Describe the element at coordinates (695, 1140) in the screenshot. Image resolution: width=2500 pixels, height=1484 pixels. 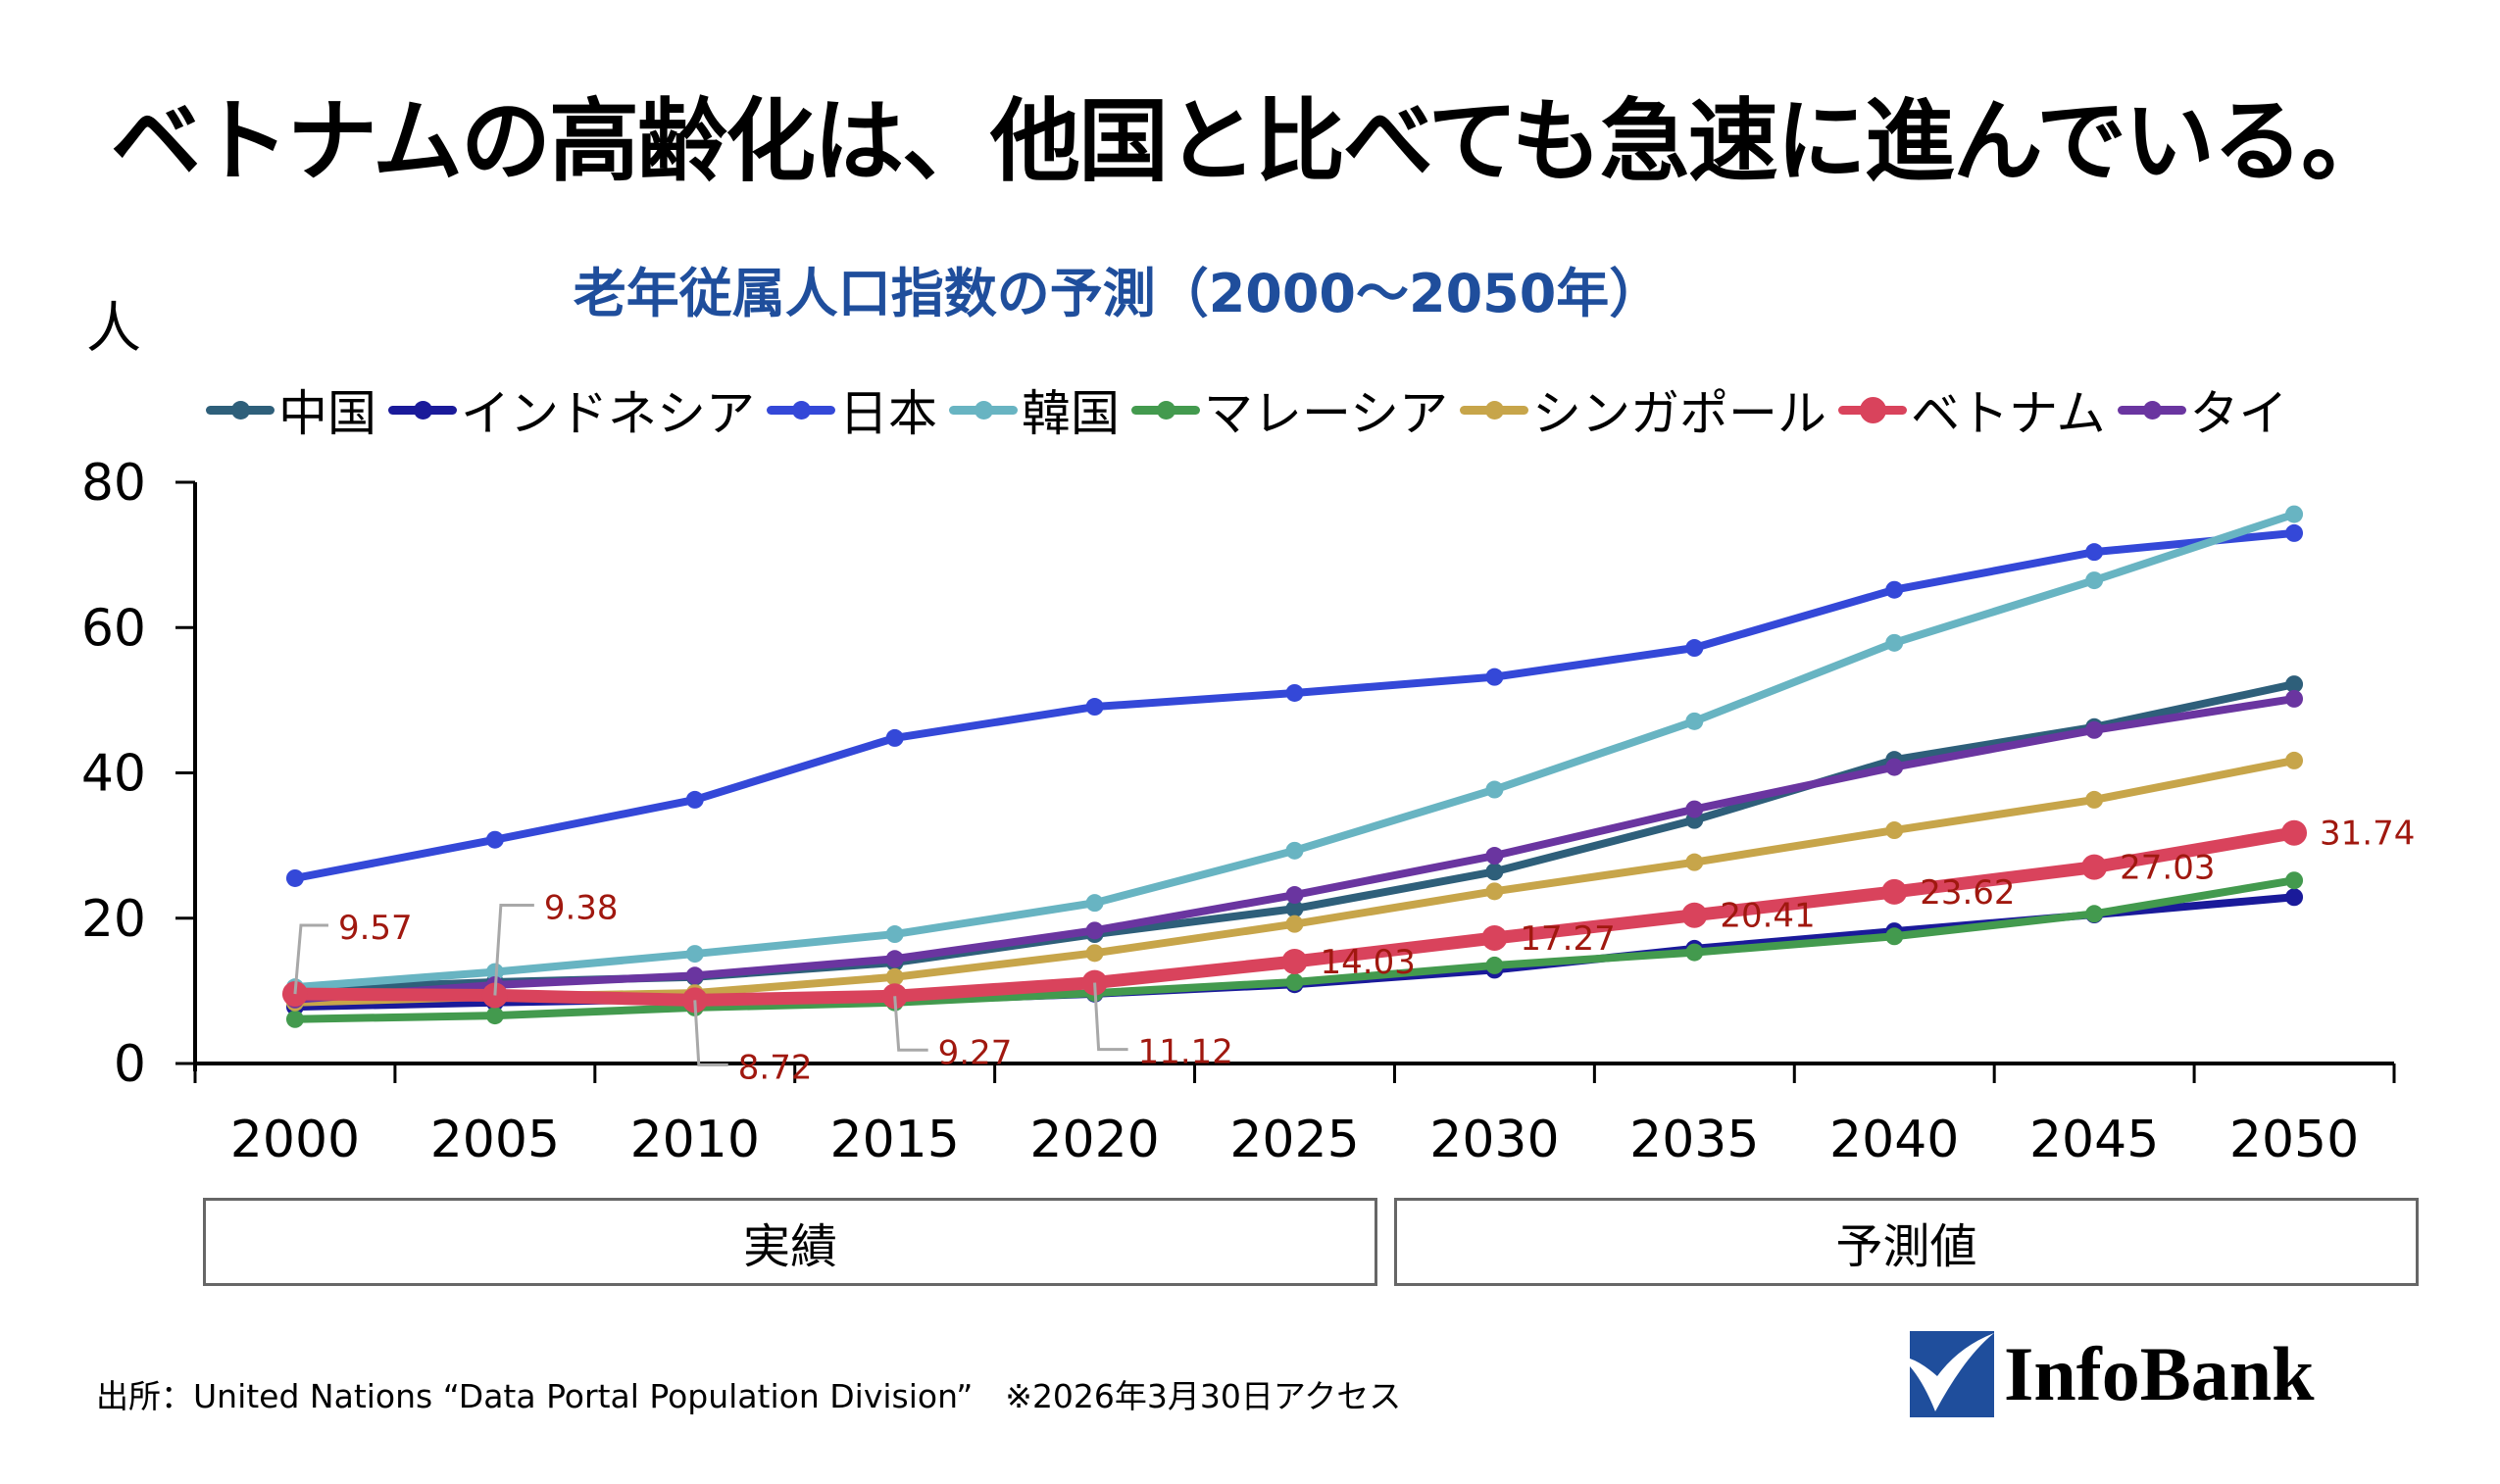
I see `x-tick-label: 2010` at that location.